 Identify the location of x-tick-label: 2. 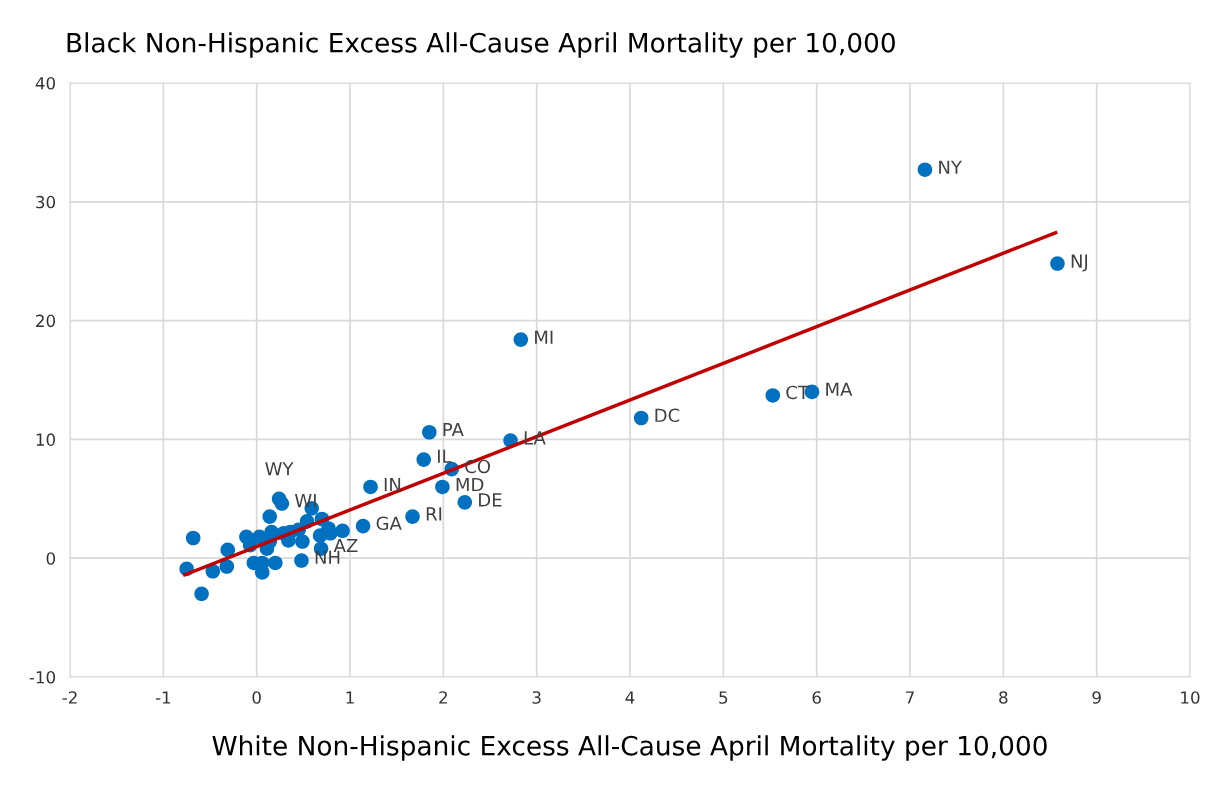
(443, 697).